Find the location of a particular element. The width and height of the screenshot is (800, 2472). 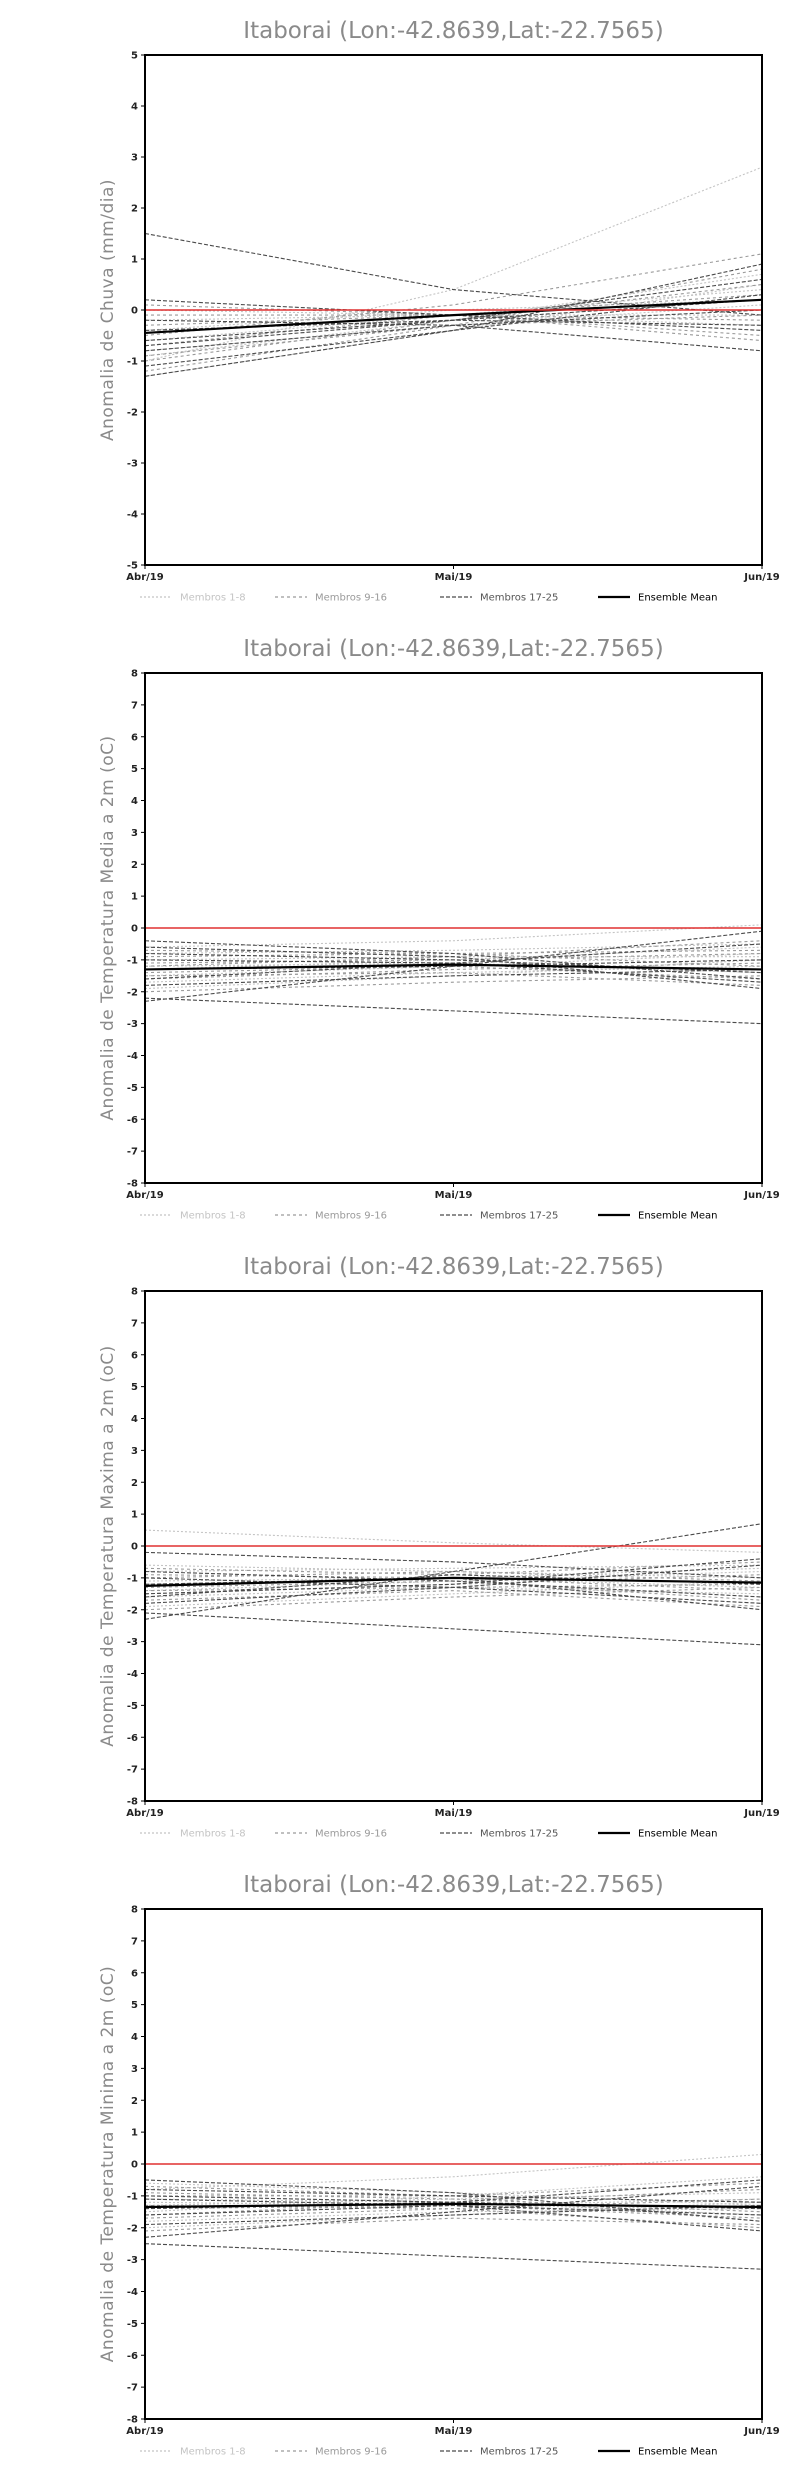

y-tick-label: 6 is located at coordinates (134, 1355).